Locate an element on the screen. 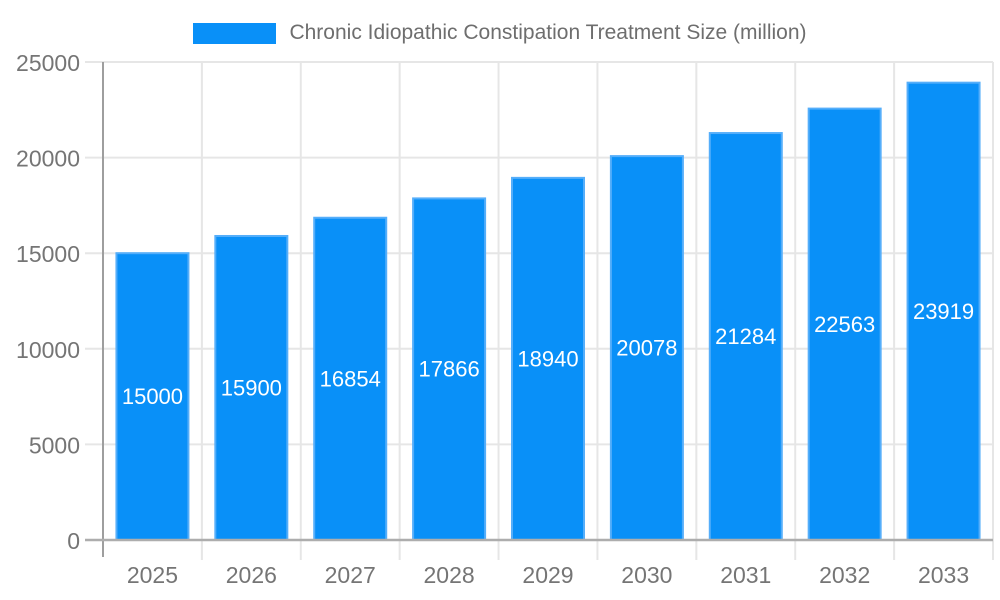 This screenshot has height=600, width=1000. bar-value-label: 15900 is located at coordinates (251, 387).